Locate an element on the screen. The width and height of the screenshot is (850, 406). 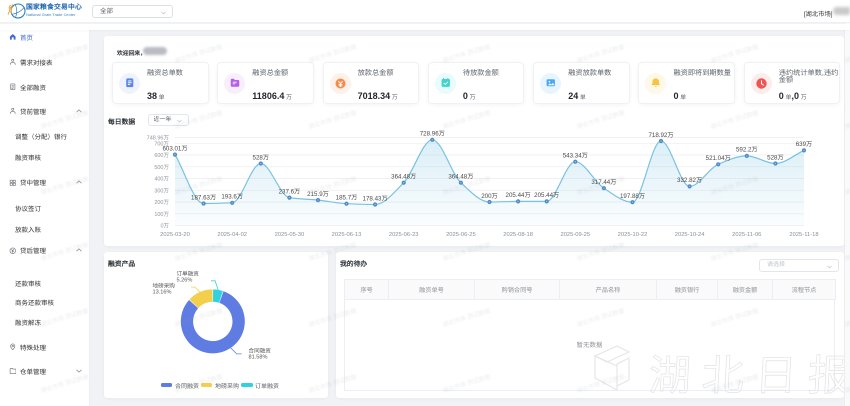
svg-text: 5.26% is located at coordinates (185, 281).